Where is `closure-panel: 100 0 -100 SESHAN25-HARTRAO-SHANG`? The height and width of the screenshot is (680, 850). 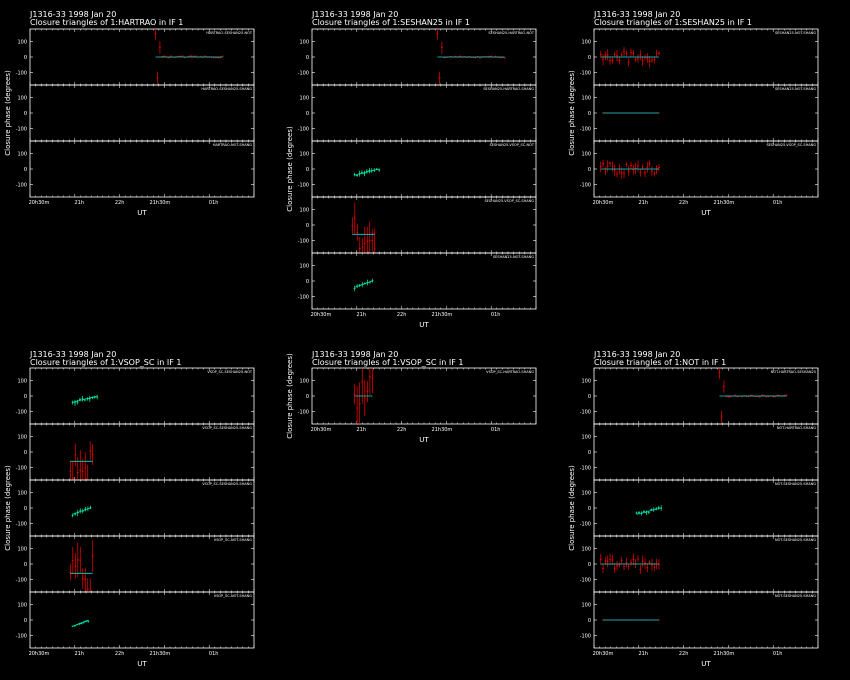 closure-panel: 100 0 -100 SESHAN25-HARTRAO-SHANG is located at coordinates (417, 113).